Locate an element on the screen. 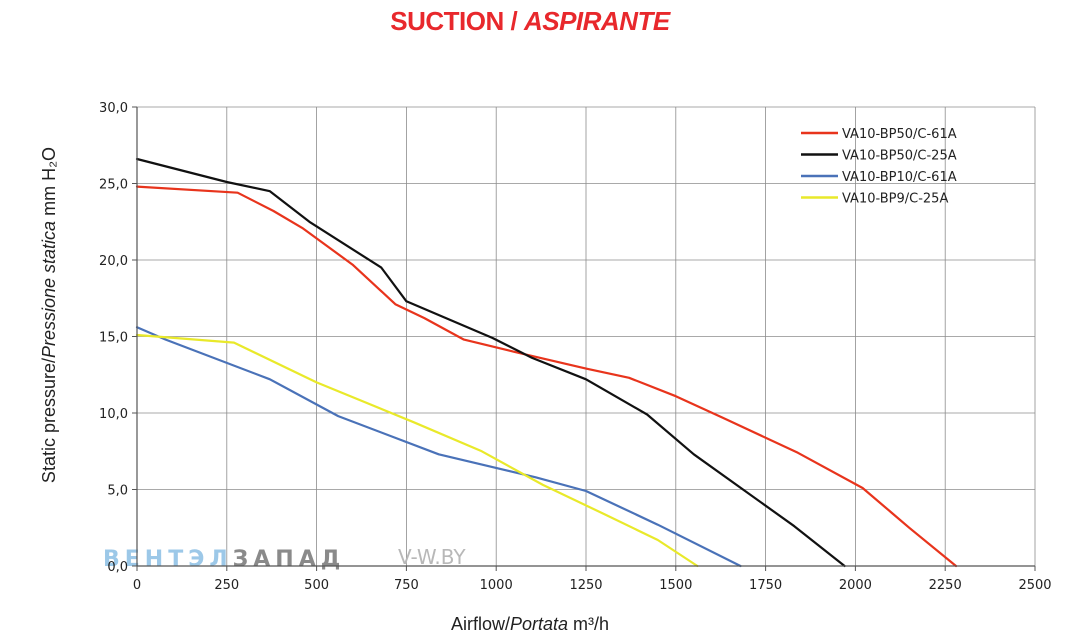 This screenshot has width=1088, height=638. chart-title-main: SUCTION / is located at coordinates (457, 21).